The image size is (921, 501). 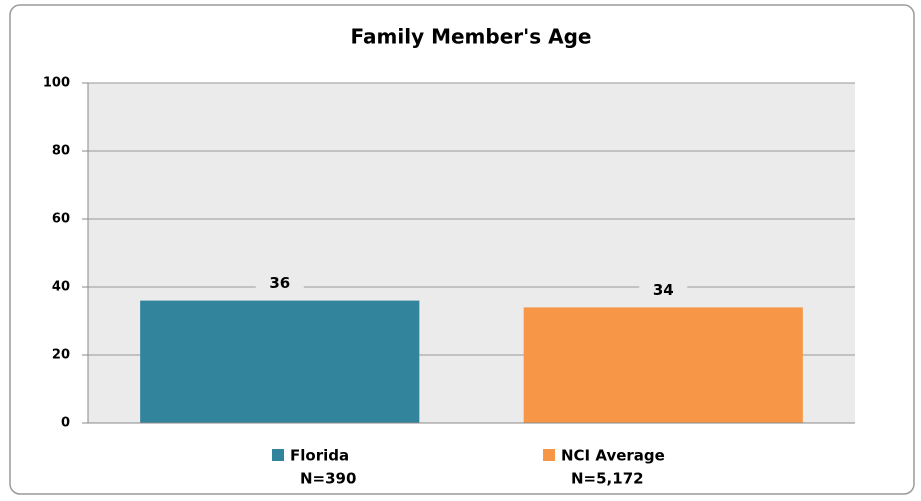 I want to click on value-label: 36, so click(x=279, y=283).